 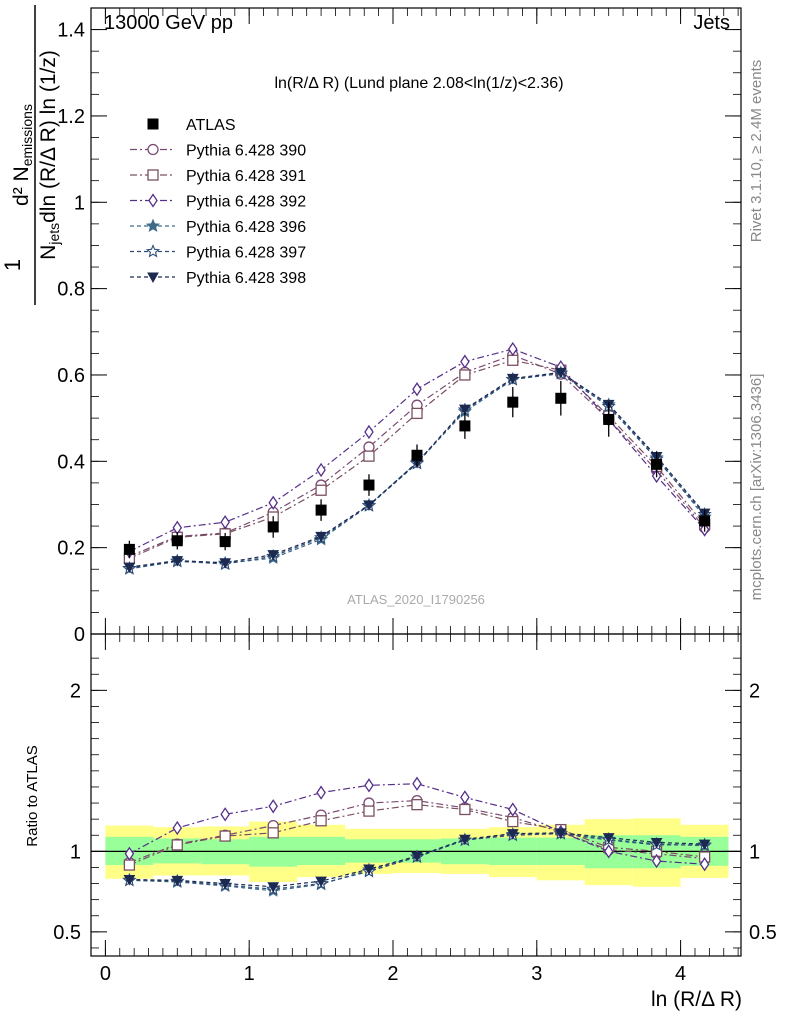 I want to click on legend-label-2: Pythia 6.428 391, so click(x=246, y=176).